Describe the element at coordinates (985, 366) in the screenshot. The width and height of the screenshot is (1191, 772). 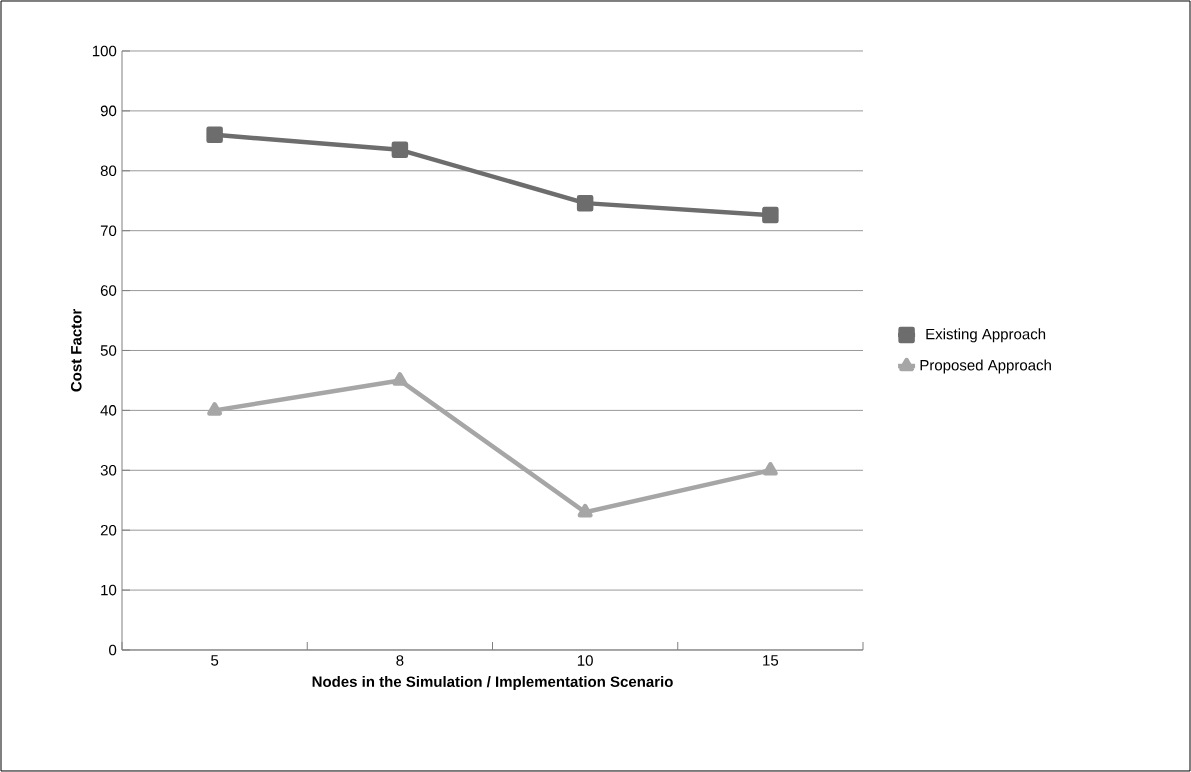
I see `legend-label: Proposed Approach` at that location.